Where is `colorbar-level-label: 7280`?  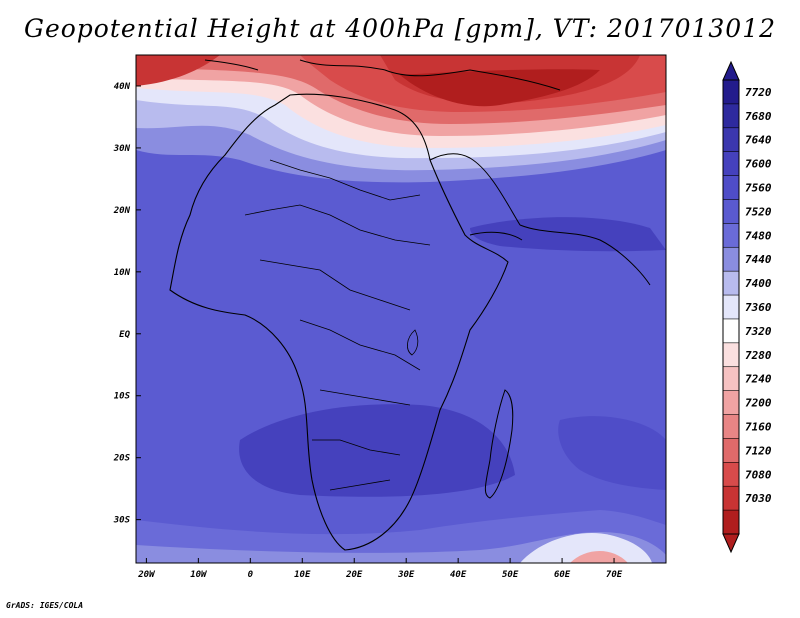
colorbar-level-label: 7280 is located at coordinates (758, 355).